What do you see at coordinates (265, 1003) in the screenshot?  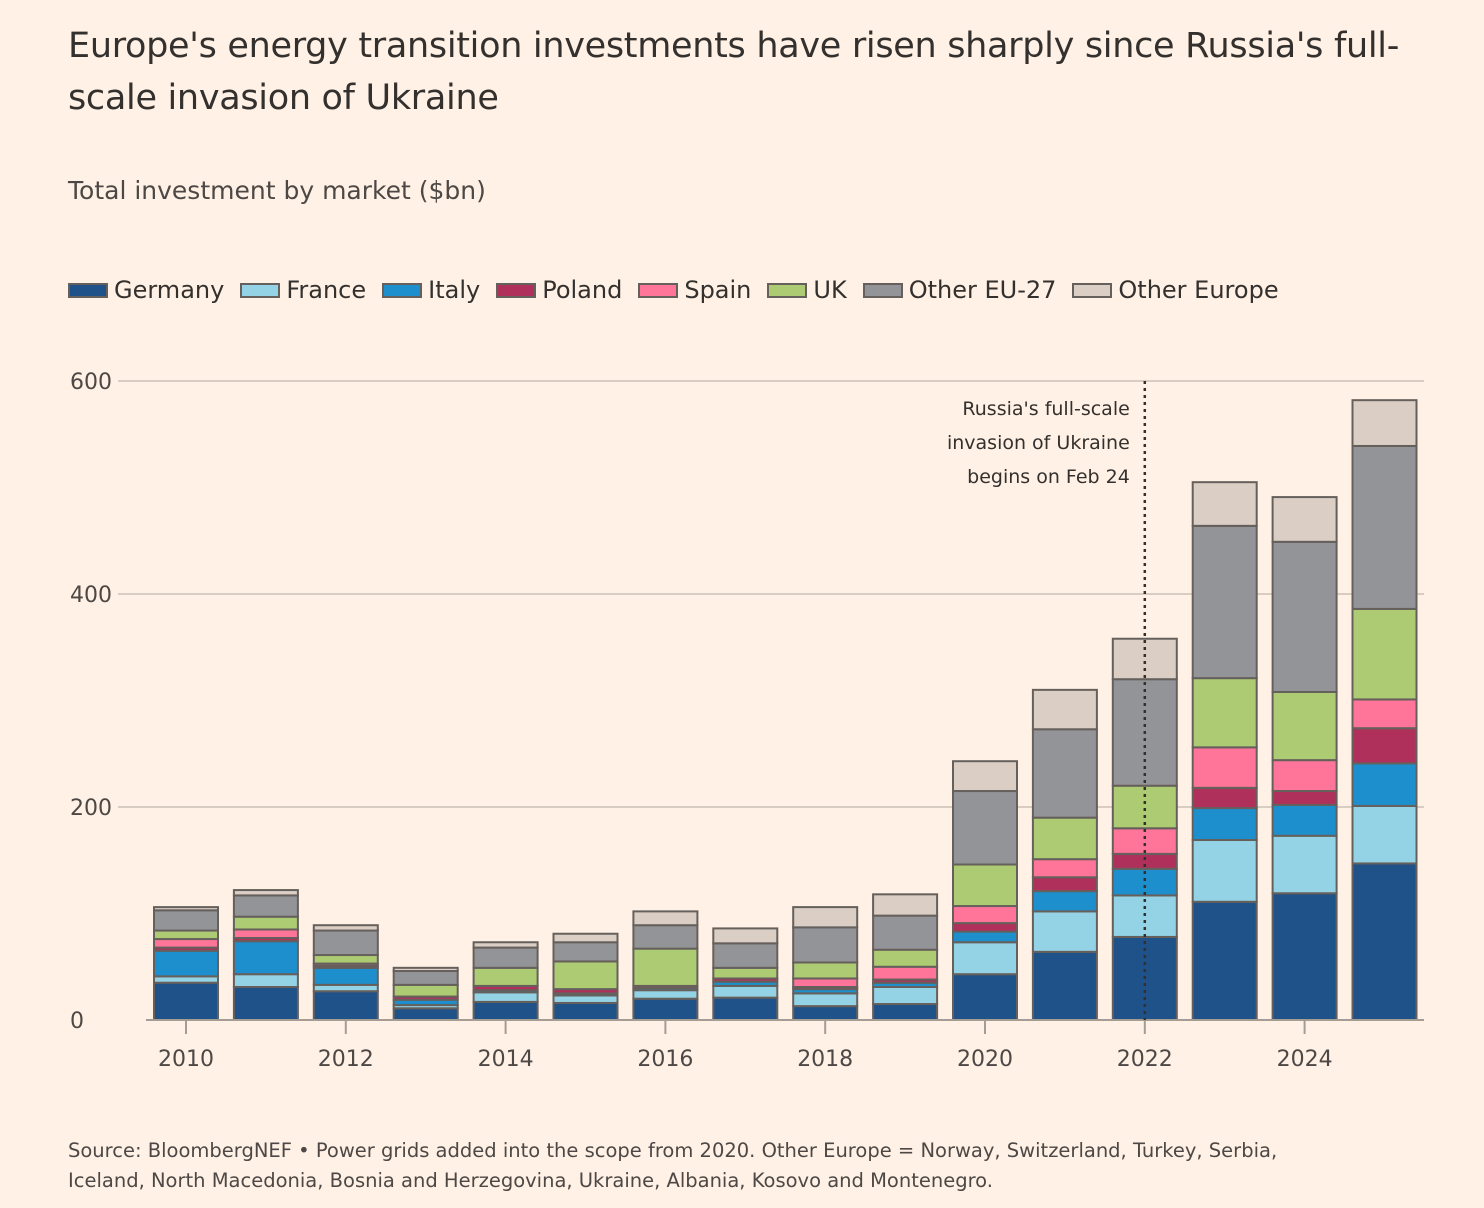 I see `bar-segment-germany-2011` at bounding box center [265, 1003].